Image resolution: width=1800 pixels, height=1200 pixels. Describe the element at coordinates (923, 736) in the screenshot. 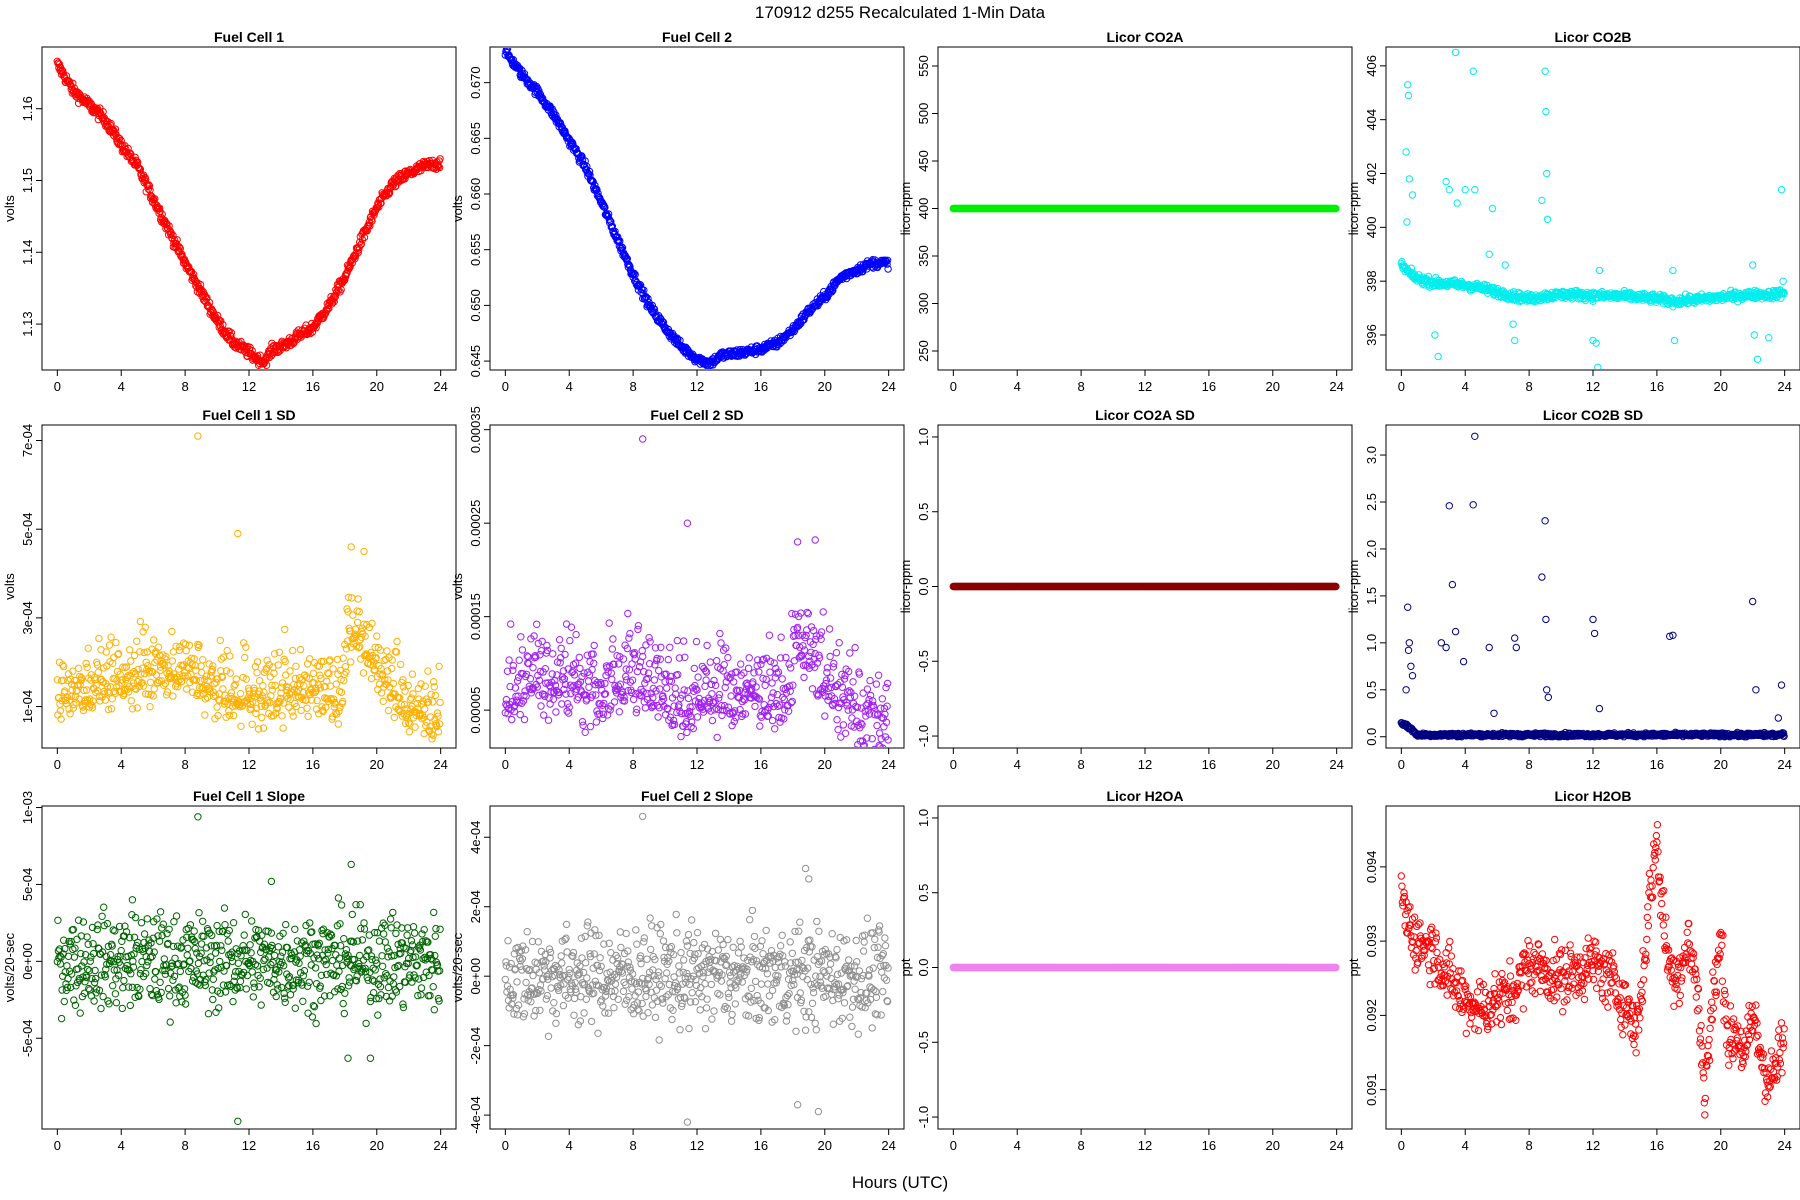

I see `y-tick-label: -1.0` at that location.